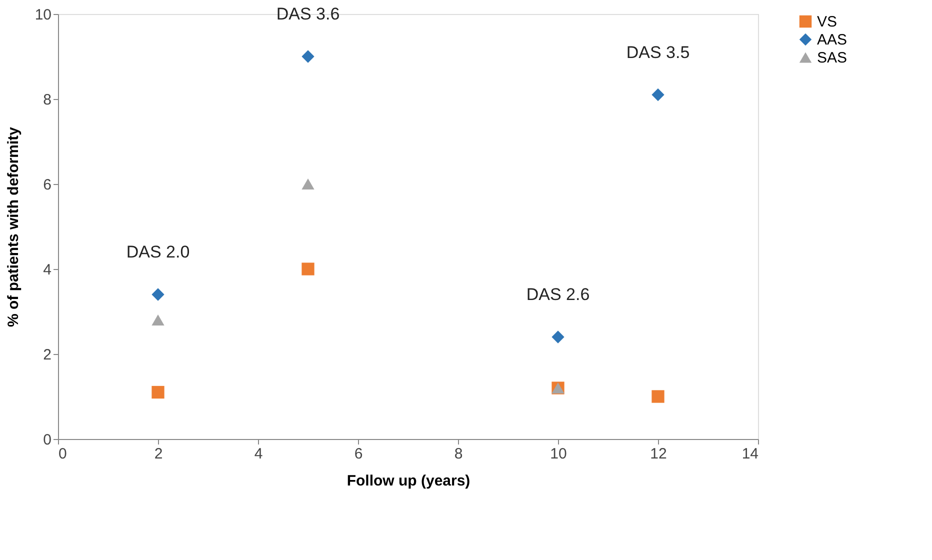 The width and height of the screenshot is (932, 560). Describe the element at coordinates (827, 22) in the screenshot. I see `legend-label: VS` at that location.